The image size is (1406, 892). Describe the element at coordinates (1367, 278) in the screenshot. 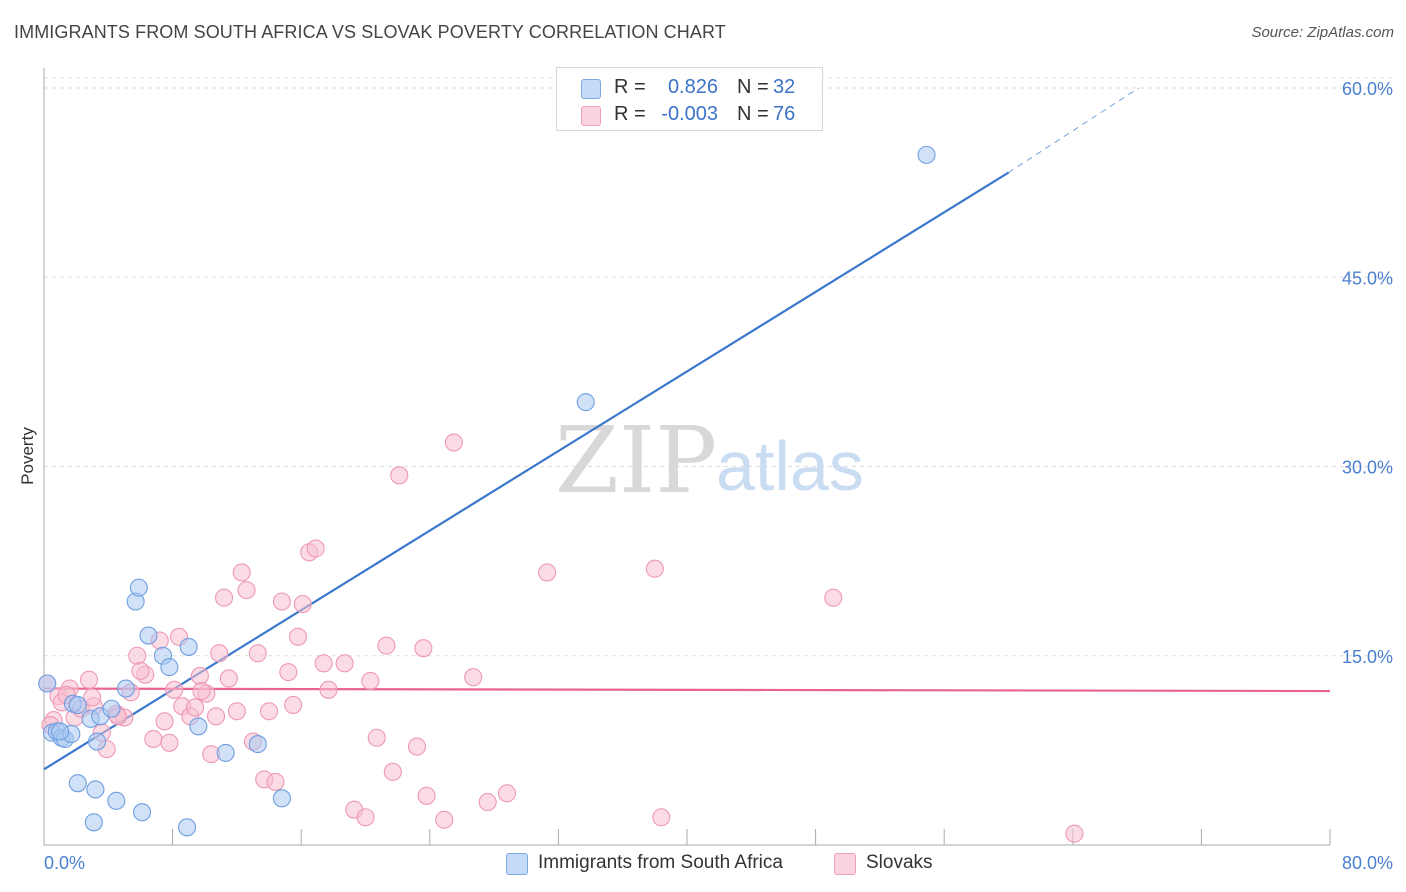

I see `y-tick-label: 45.0%` at that location.